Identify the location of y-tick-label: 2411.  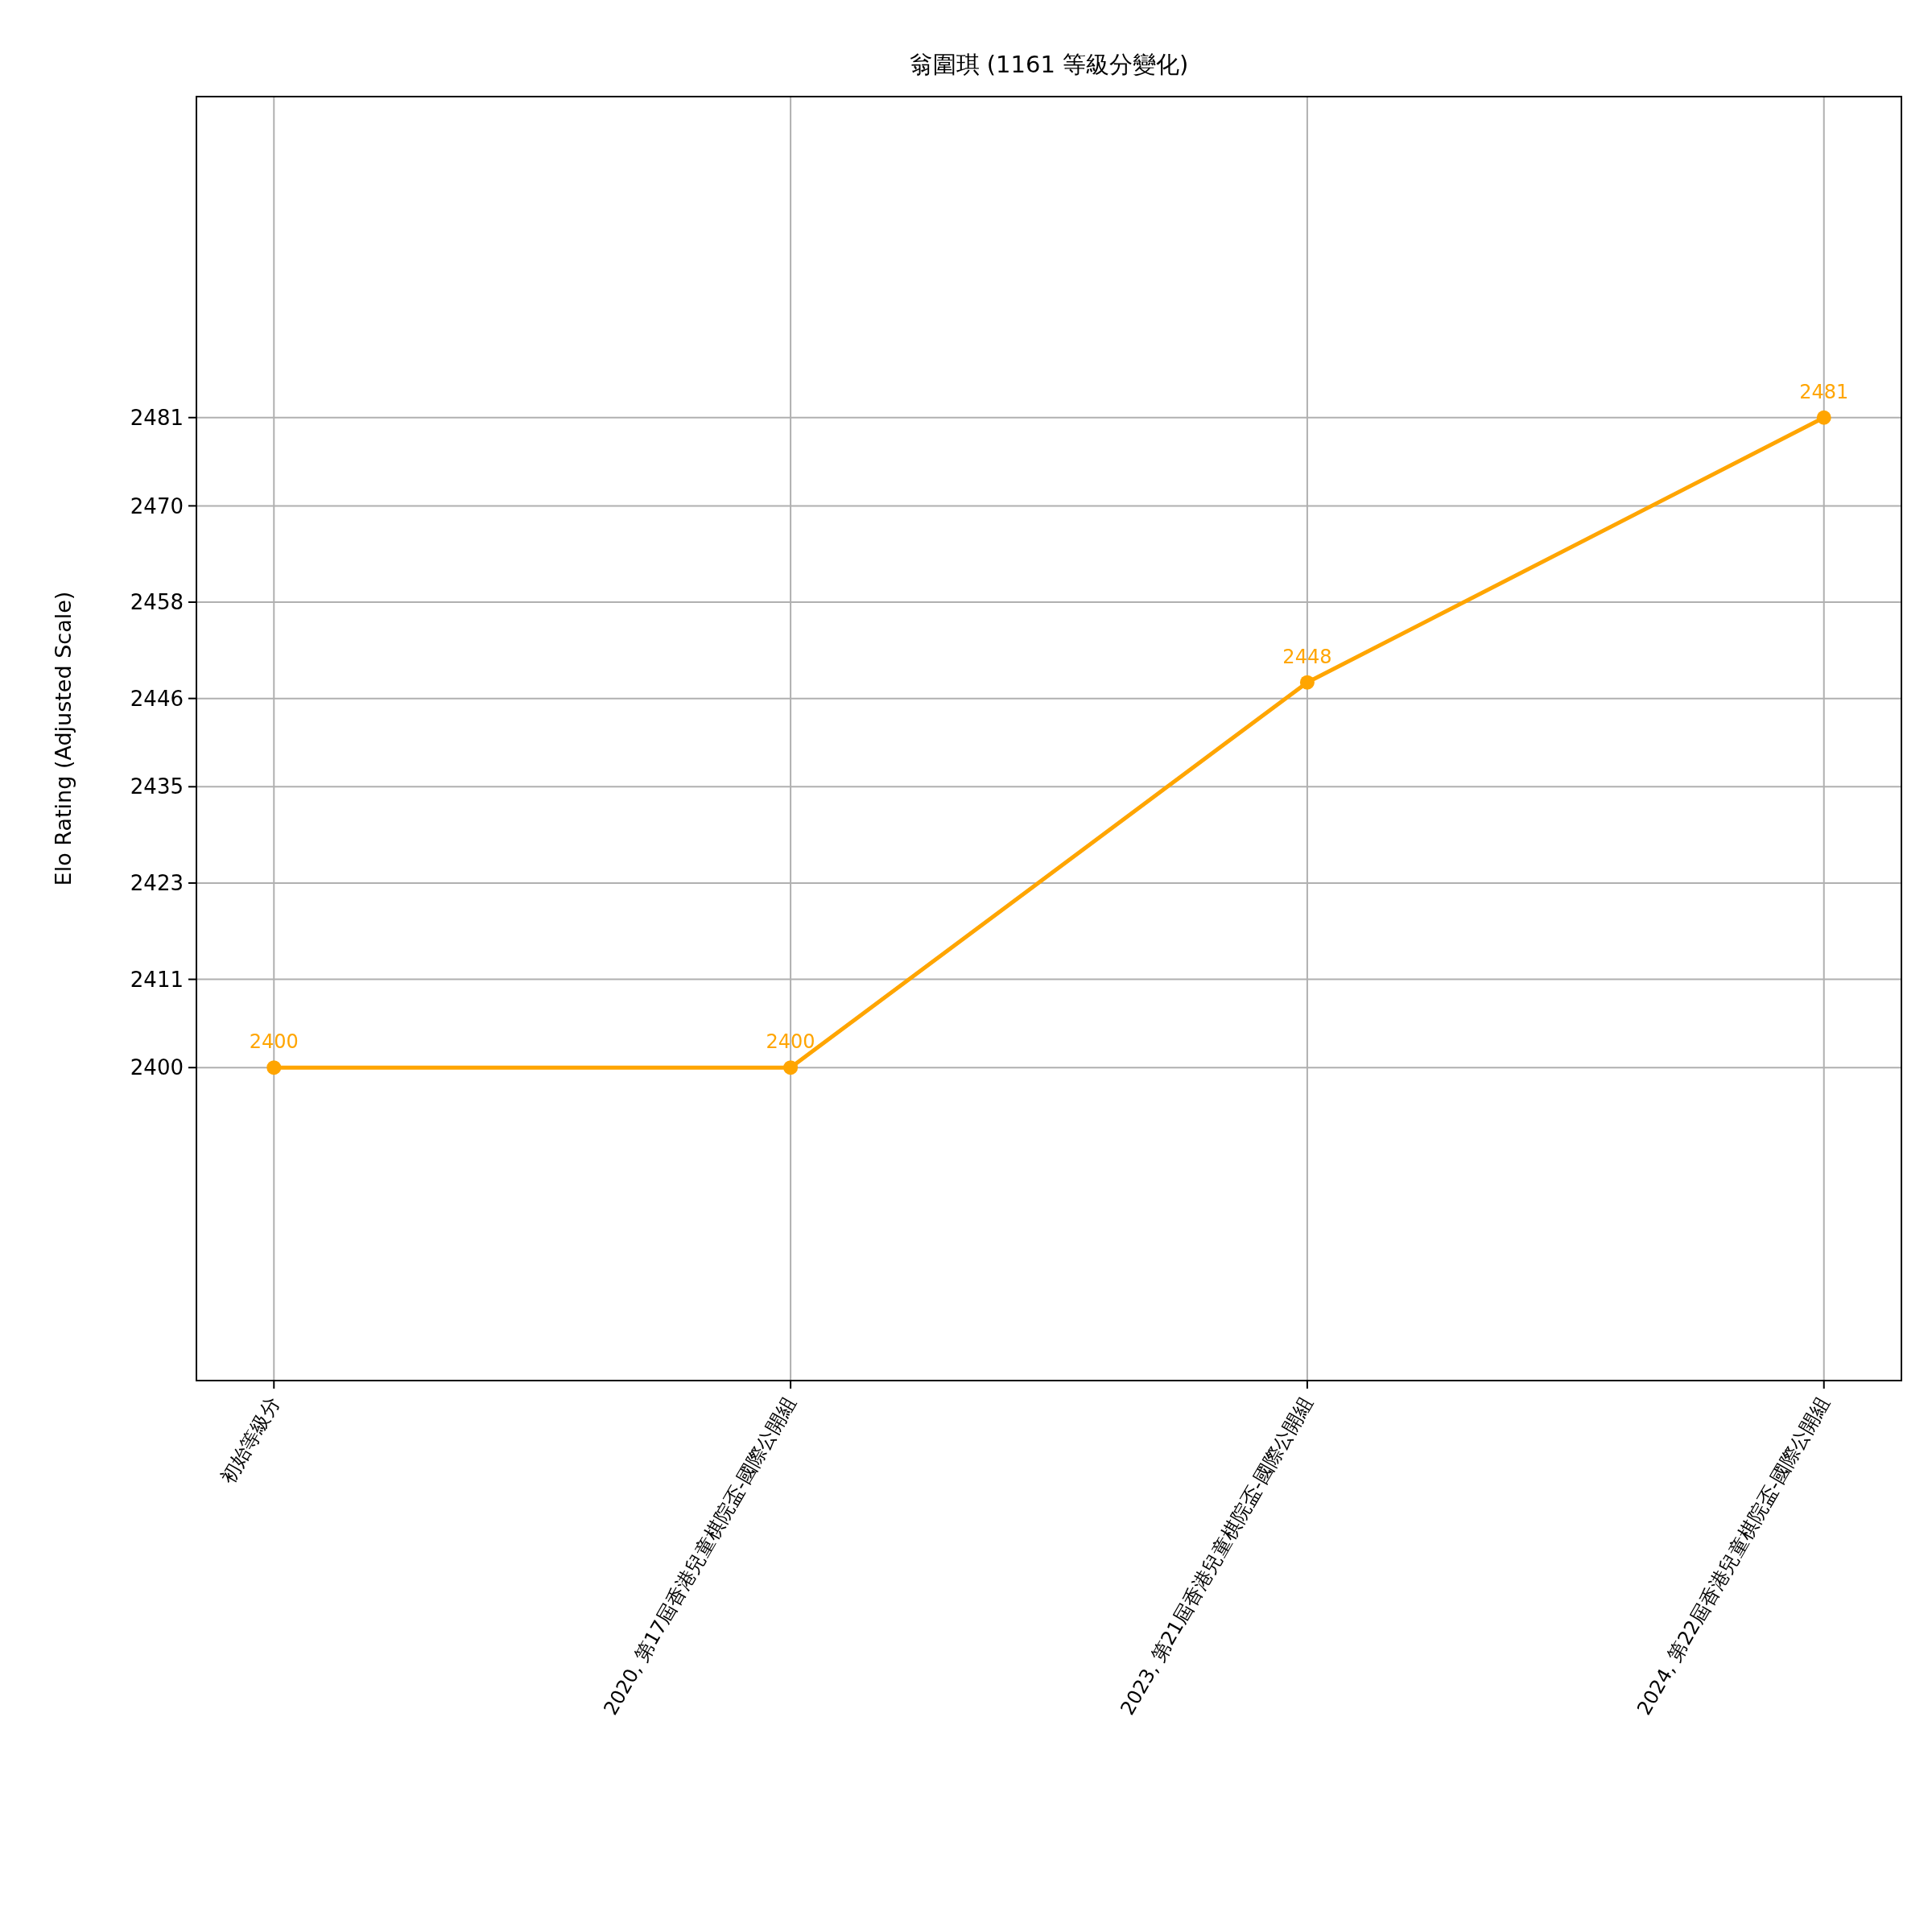
(157, 979).